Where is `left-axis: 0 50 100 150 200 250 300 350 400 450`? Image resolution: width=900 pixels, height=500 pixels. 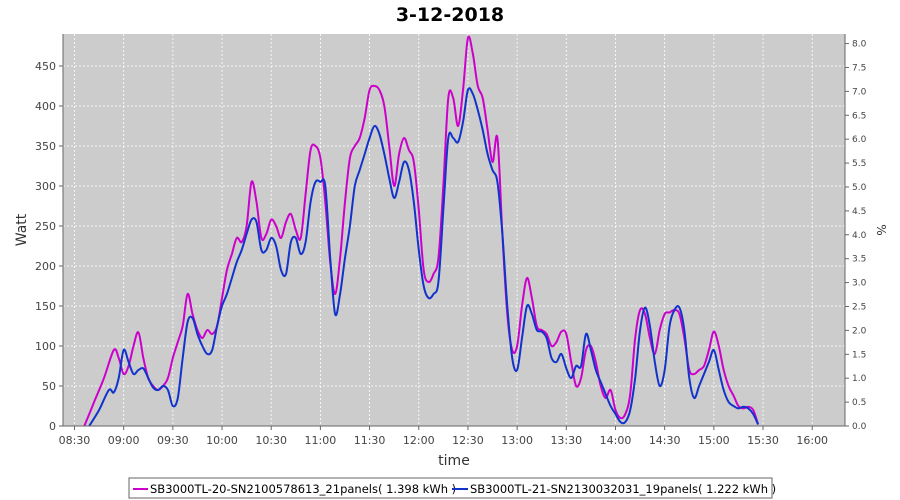
left-axis: 0 50 100 150 200 250 300 350 400 450 is located at coordinates (49, 233).